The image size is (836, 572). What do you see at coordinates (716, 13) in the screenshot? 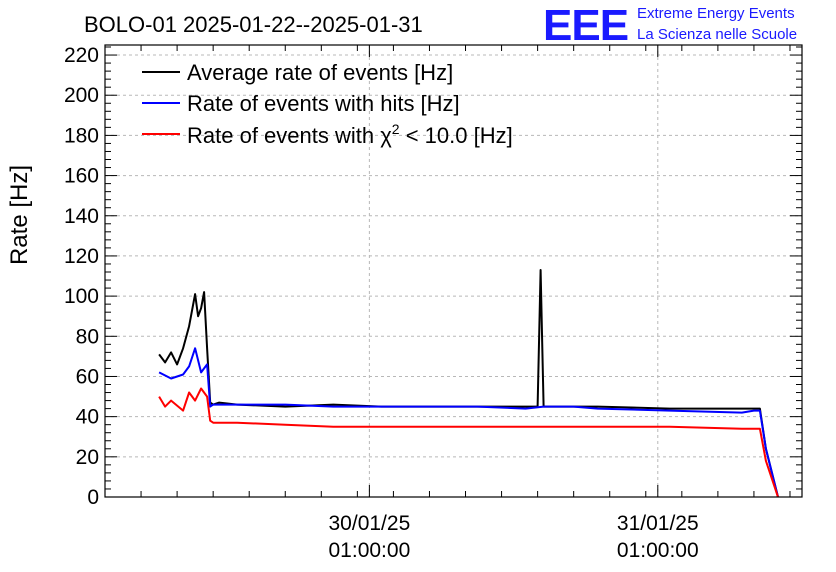
I see `logo-line-1: Extreme Energy Events` at bounding box center [716, 13].